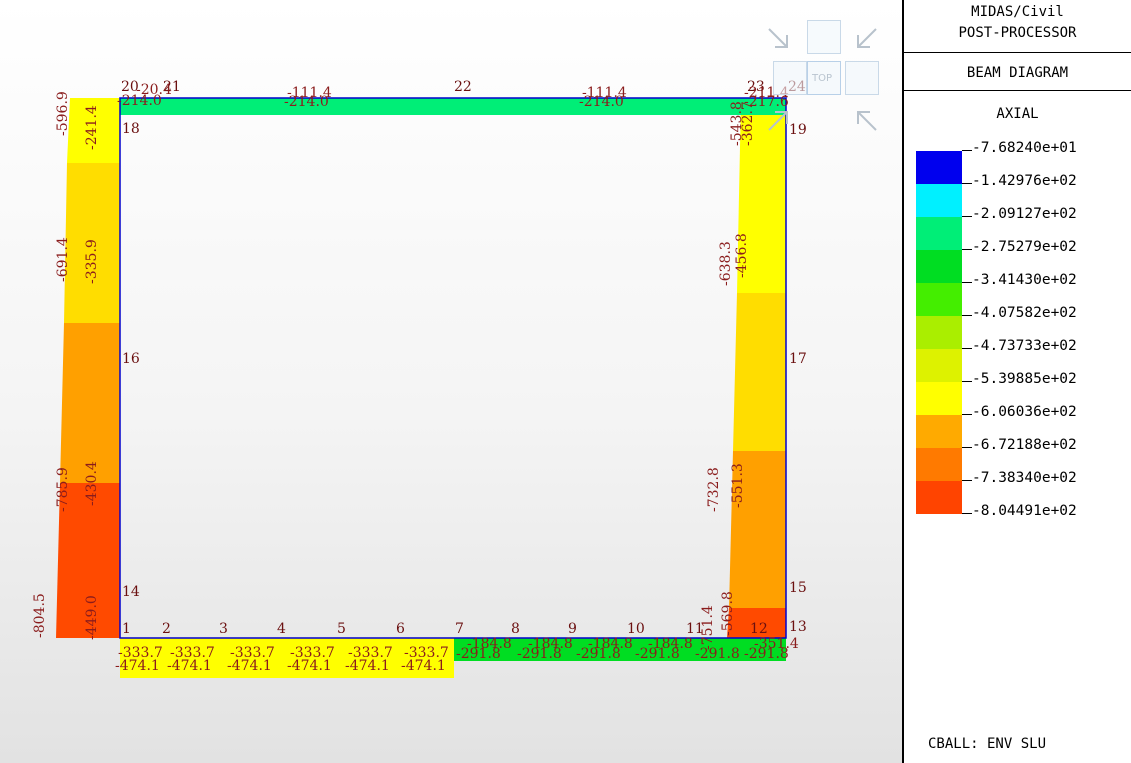  I want to click on bottom-beam-diagram-right, so click(620, 649).